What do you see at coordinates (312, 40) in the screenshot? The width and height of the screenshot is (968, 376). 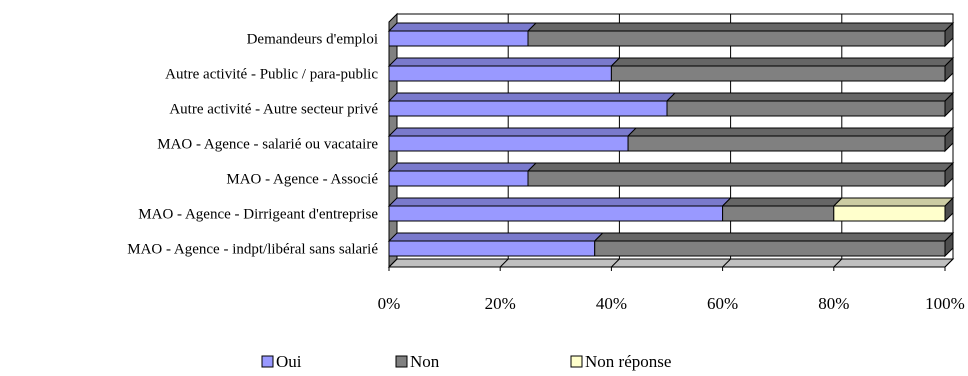 I see `category-label: Demandeurs d'emploi` at bounding box center [312, 40].